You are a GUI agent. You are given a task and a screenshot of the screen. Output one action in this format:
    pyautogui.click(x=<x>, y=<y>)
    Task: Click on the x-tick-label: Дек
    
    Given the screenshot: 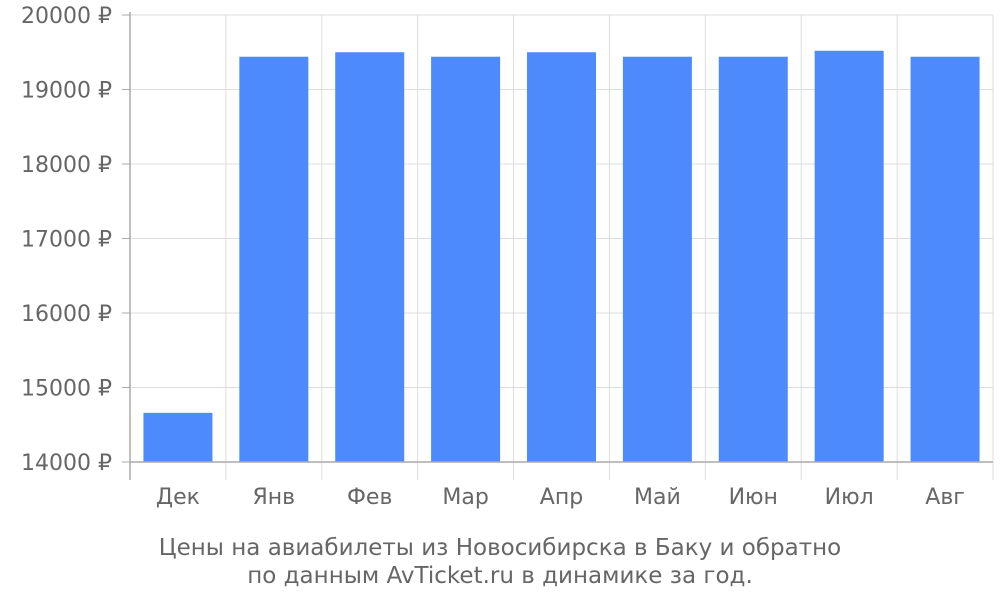 What is the action you would take?
    pyautogui.click(x=178, y=497)
    